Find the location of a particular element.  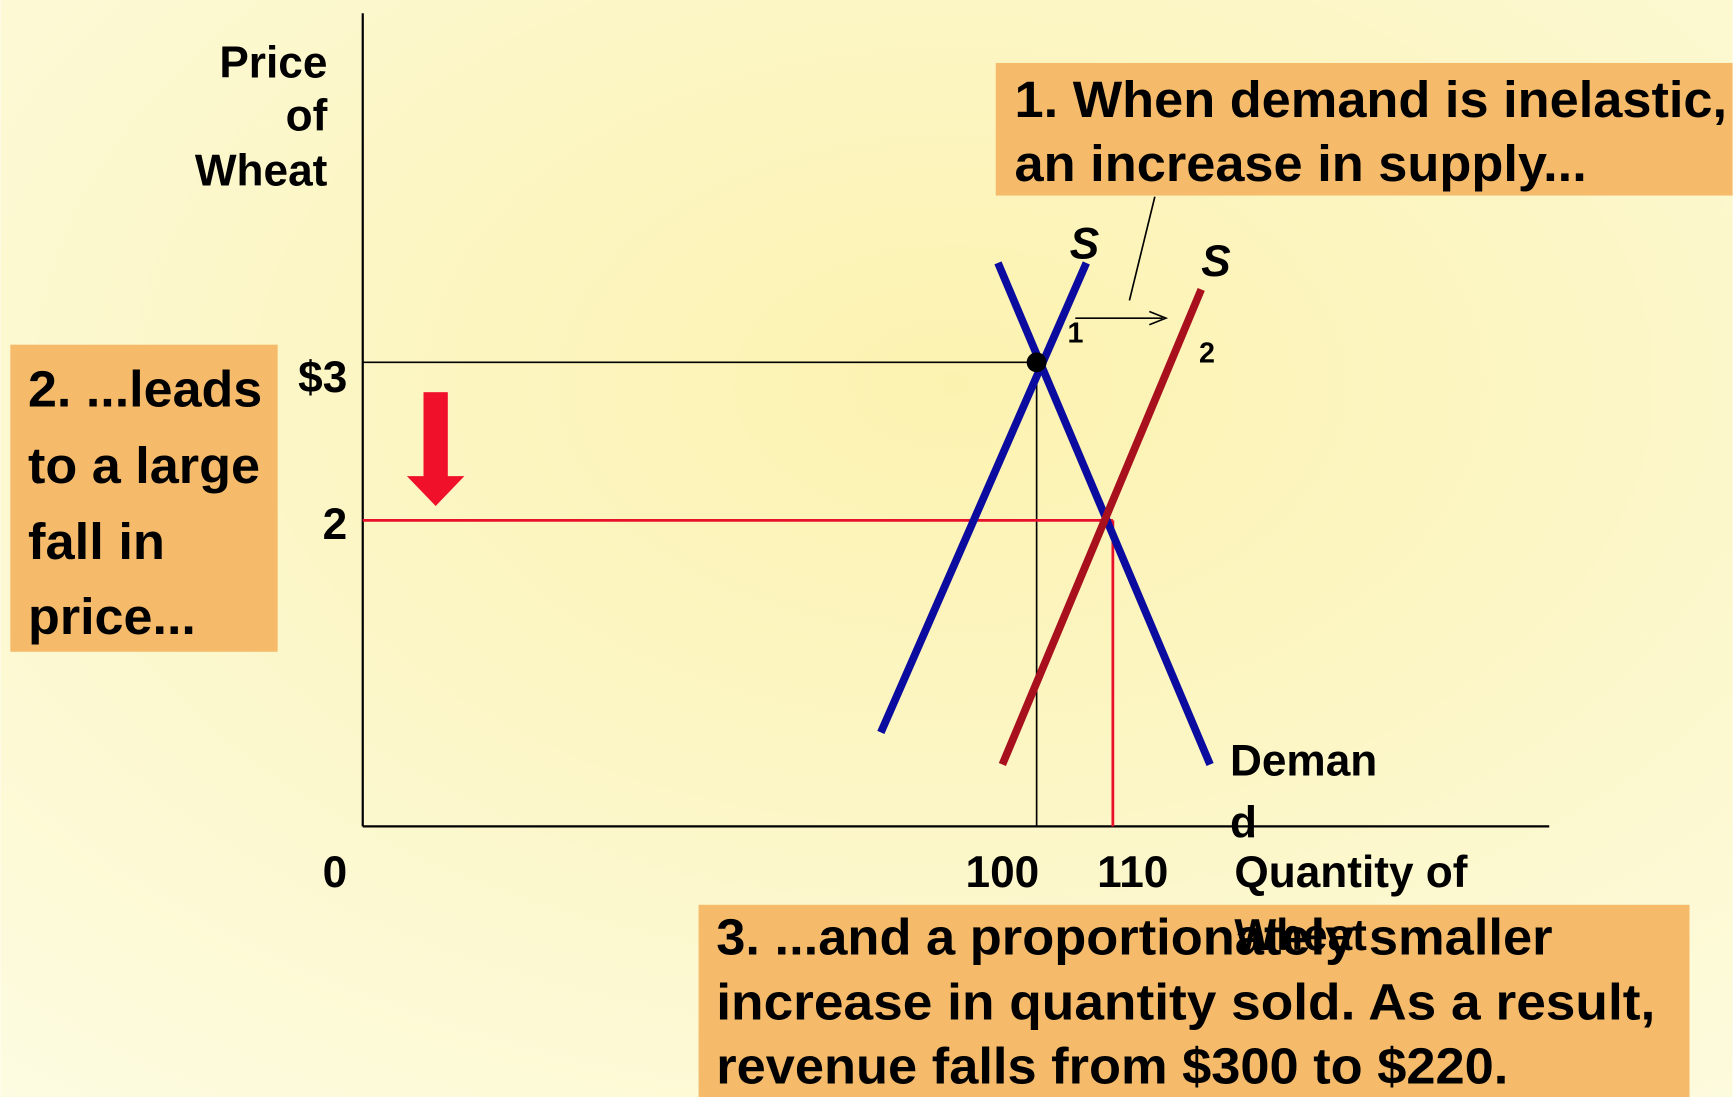

curve-subscript: 2 is located at coordinates (1207, 353).